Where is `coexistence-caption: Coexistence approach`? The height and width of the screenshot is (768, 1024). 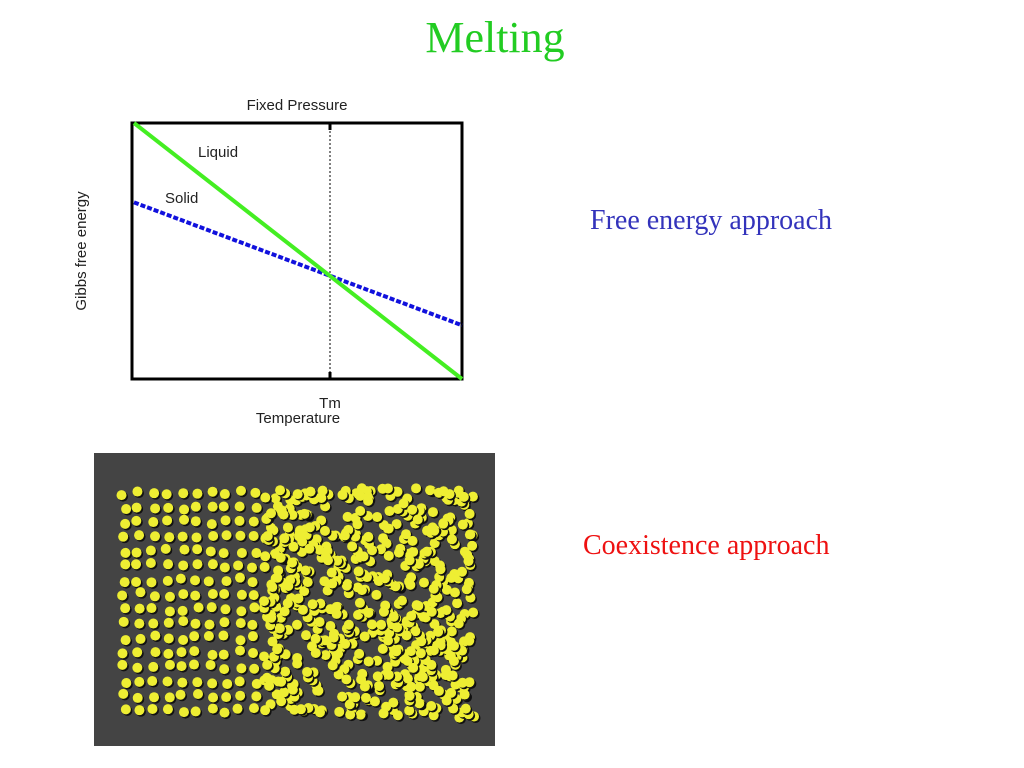 coexistence-caption: Coexistence approach is located at coordinates (706, 545).